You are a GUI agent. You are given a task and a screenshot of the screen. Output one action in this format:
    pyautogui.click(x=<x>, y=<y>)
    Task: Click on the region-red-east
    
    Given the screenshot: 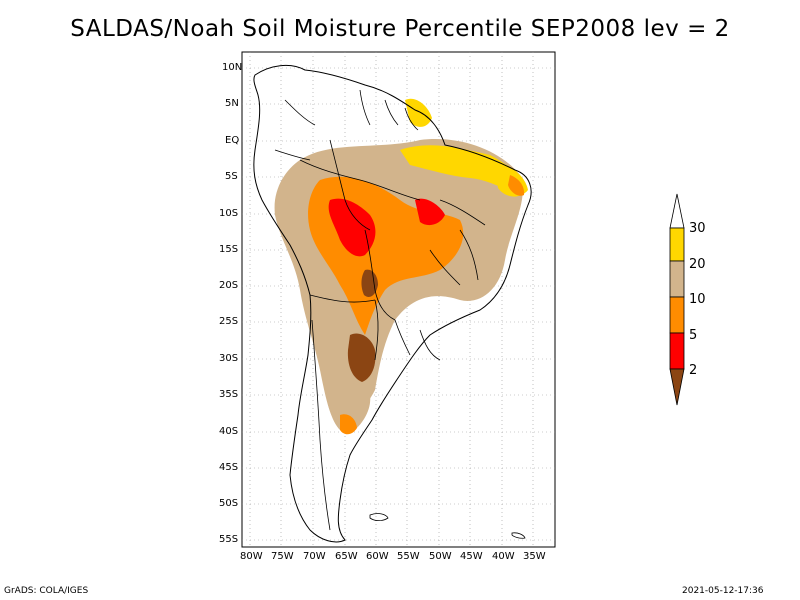 What is the action you would take?
    pyautogui.click(x=430, y=212)
    